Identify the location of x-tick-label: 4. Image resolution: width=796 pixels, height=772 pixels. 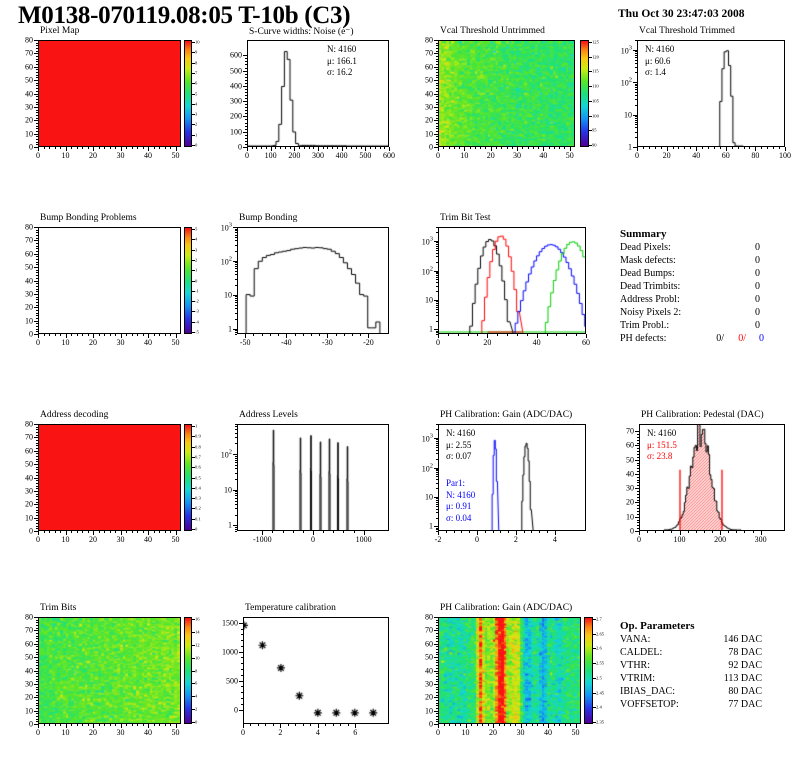
(317, 732).